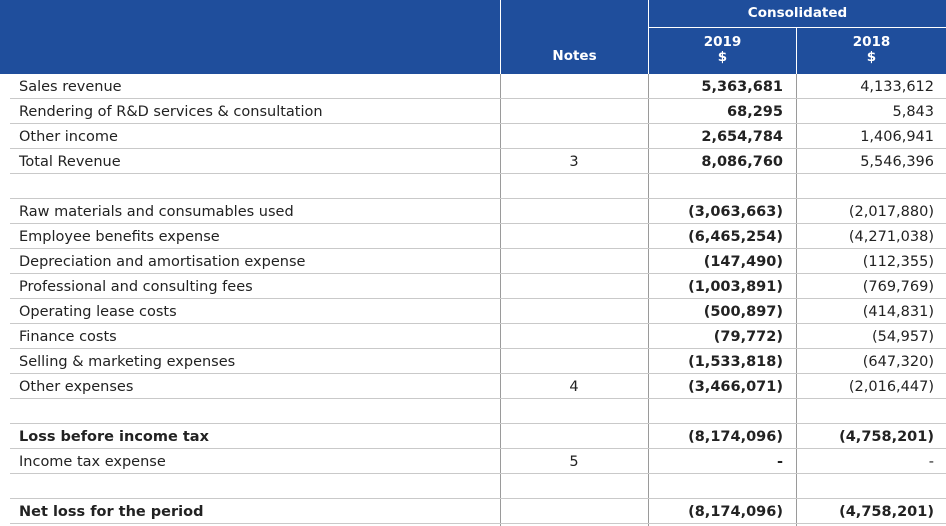  I want to click on row-label: Other expenses, so click(76, 387).